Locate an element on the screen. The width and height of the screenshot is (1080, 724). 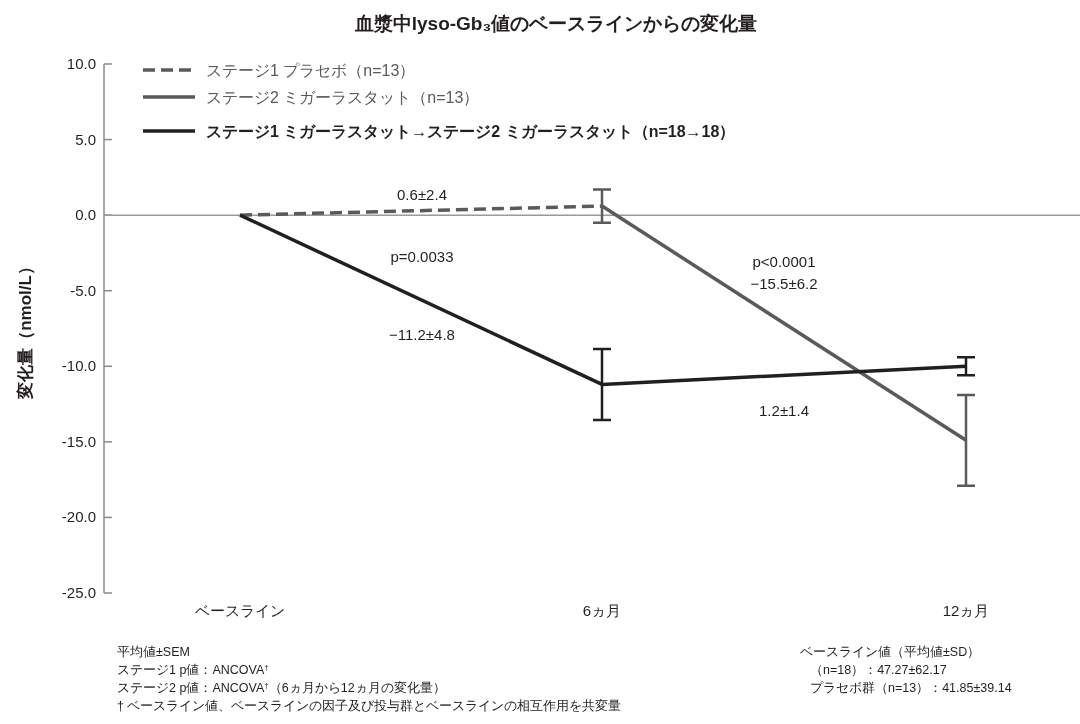
y-tick-label: -25.0 is located at coordinates (78, 592).